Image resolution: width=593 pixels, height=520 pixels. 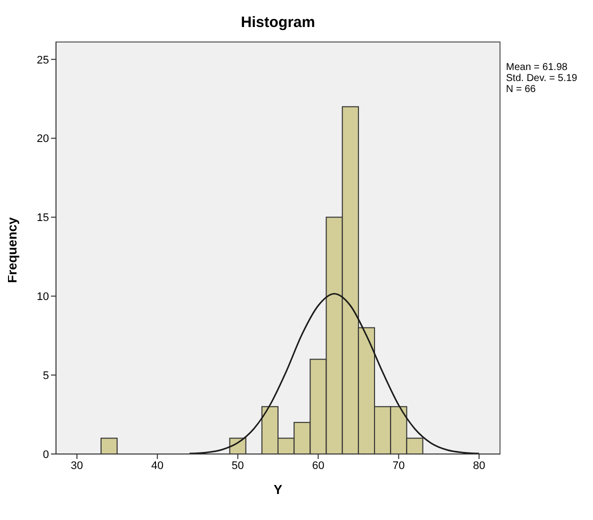 I want to click on x-tick-label: 80, so click(x=479, y=466).